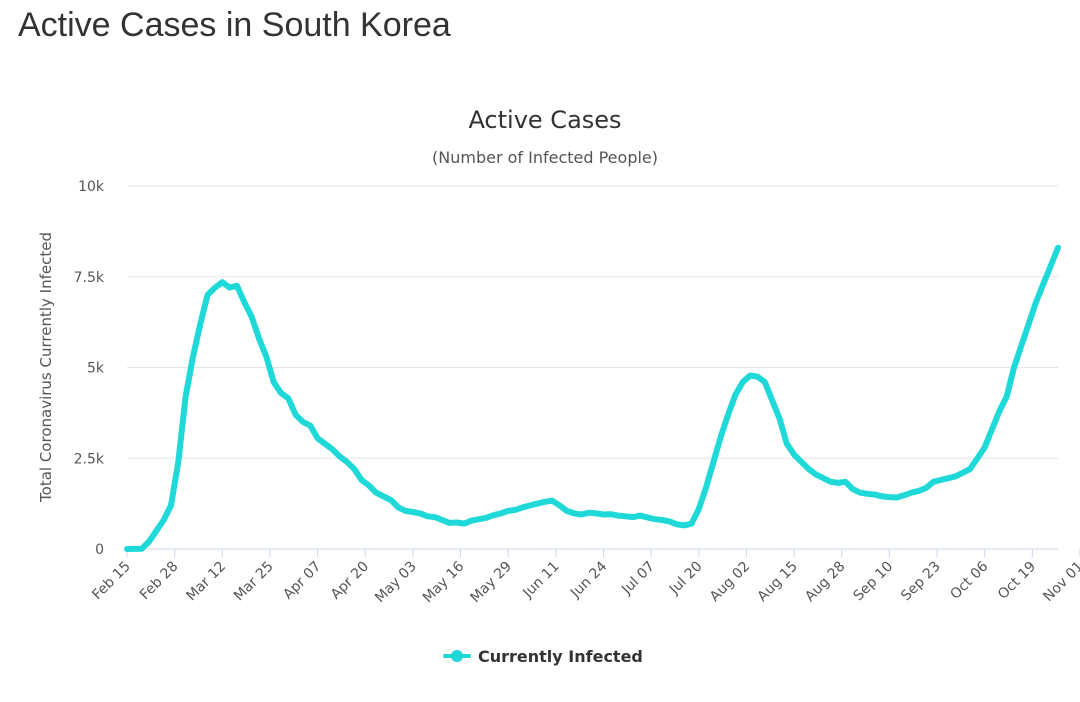 The height and width of the screenshot is (702, 1080). I want to click on x-tick-label: May 03, so click(396, 583).